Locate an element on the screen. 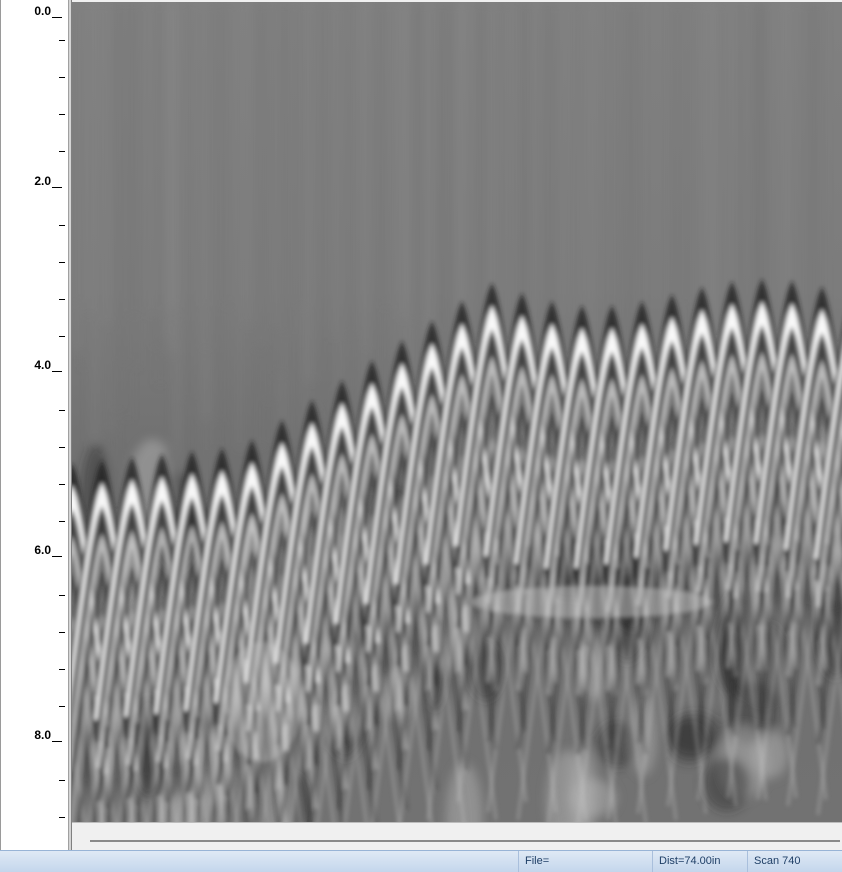 This screenshot has width=842, height=872. depth-ruler: 0.0 2.0 4.0 6.0 8.0 is located at coordinates (34, 425).